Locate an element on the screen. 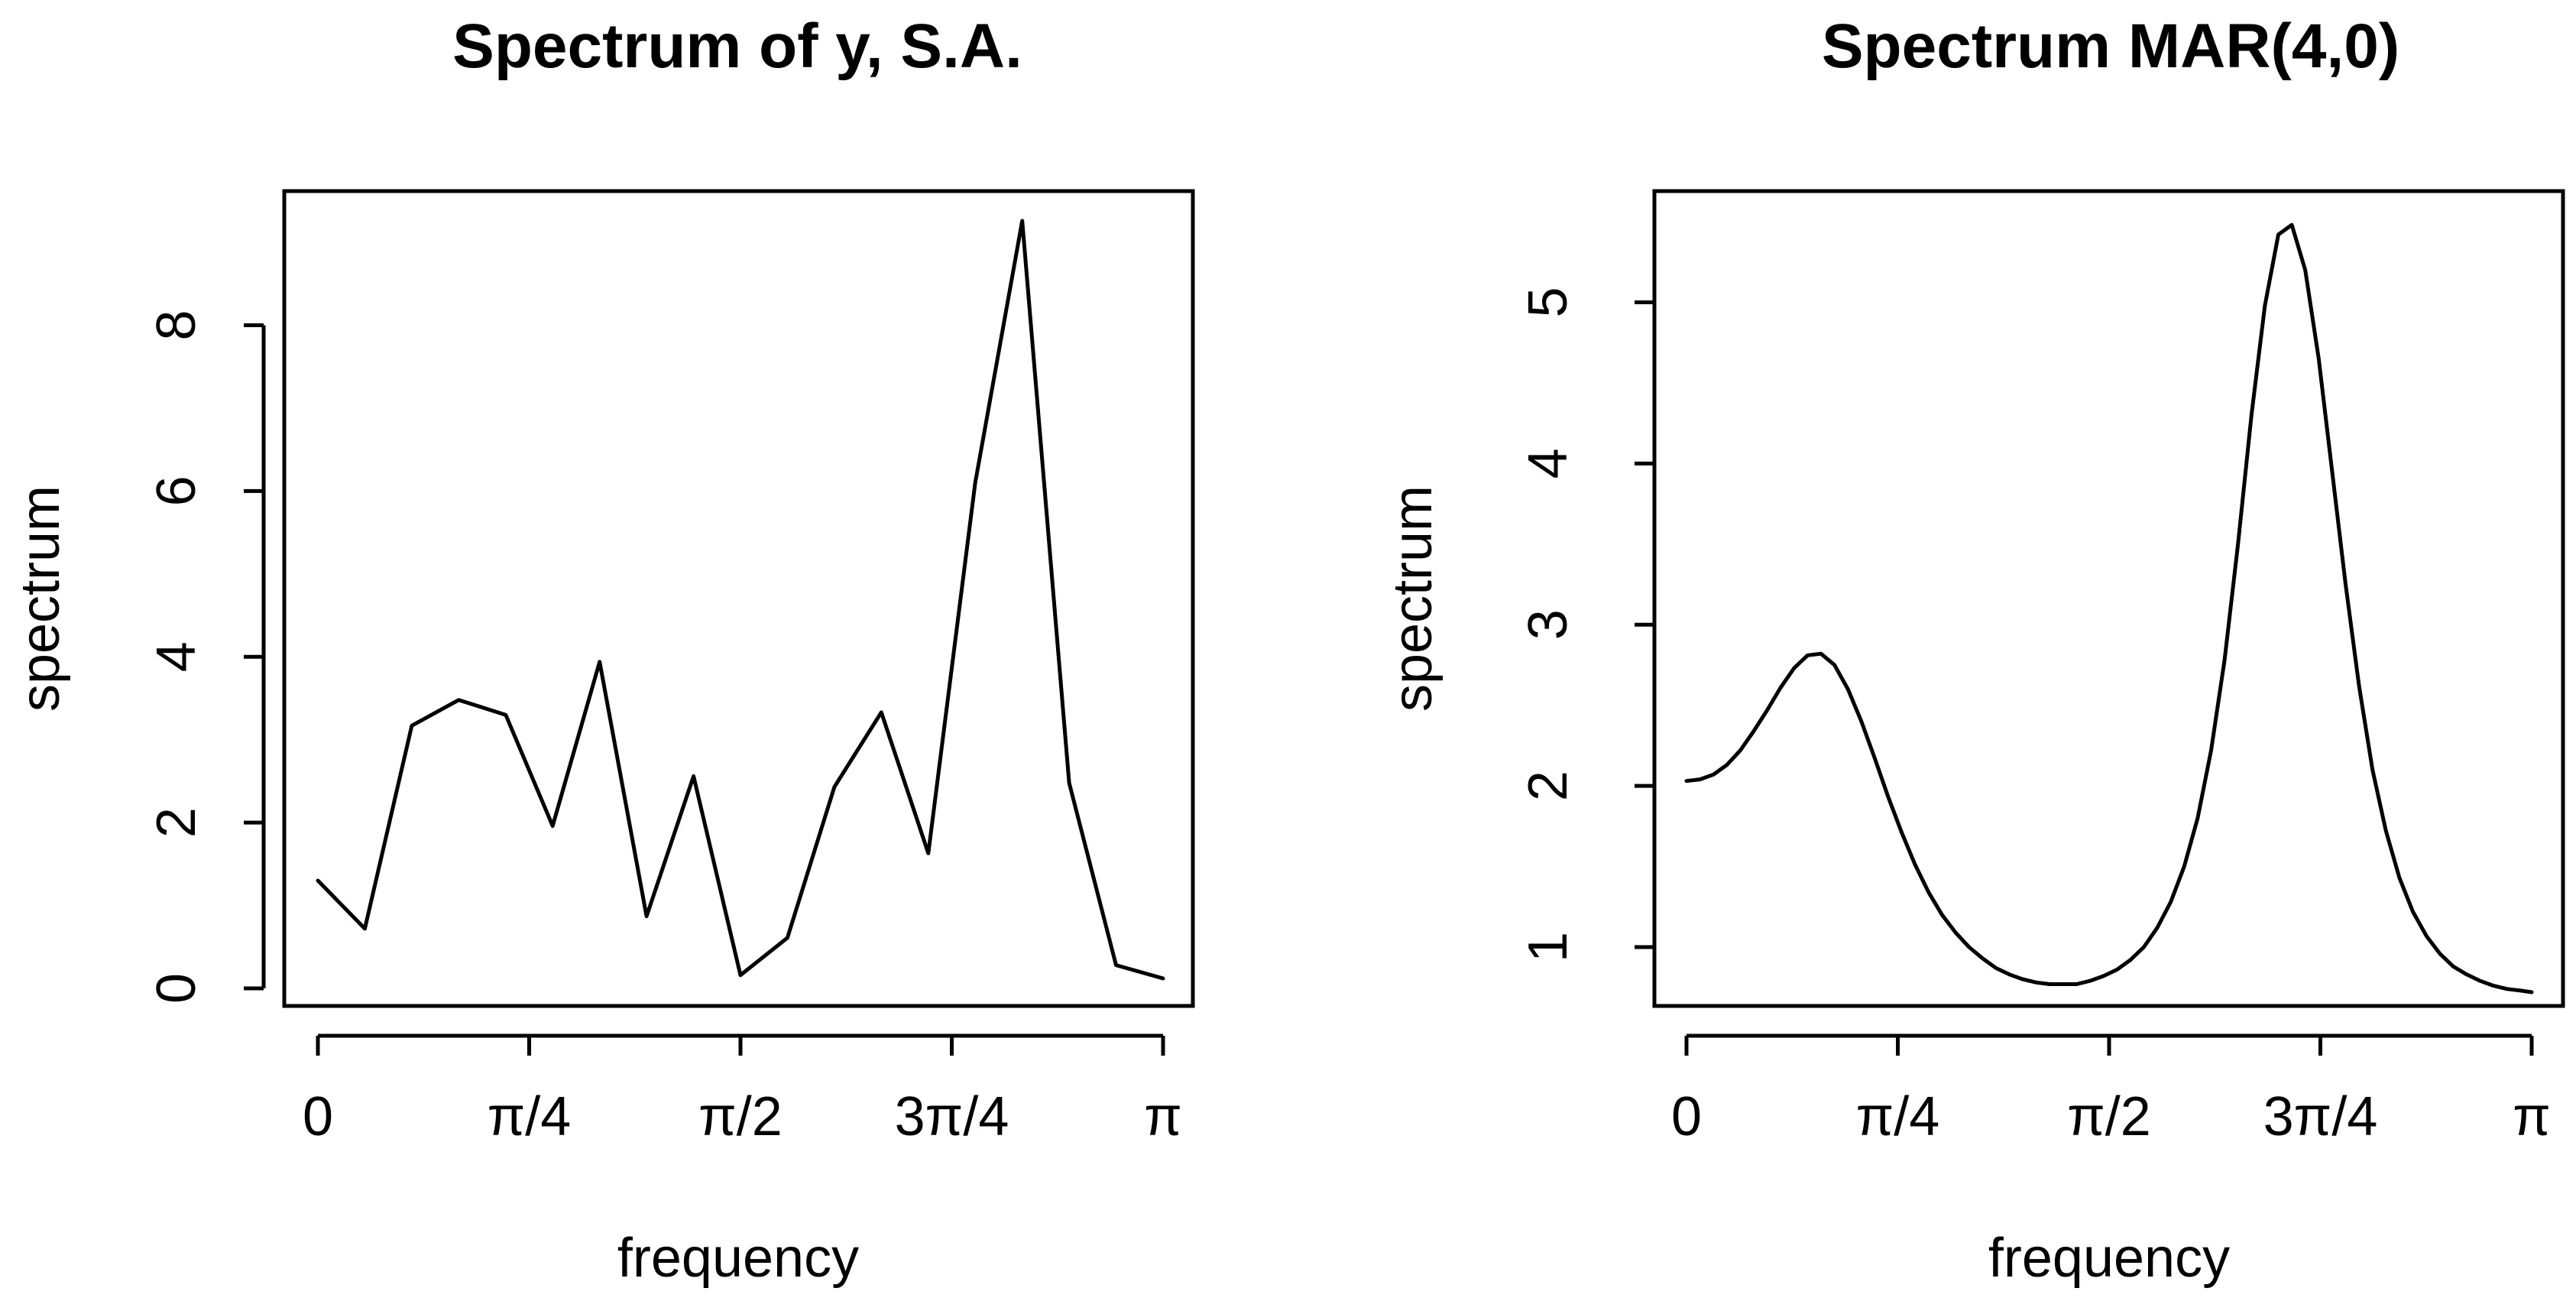  y-tick-label: 8 is located at coordinates (176, 325).